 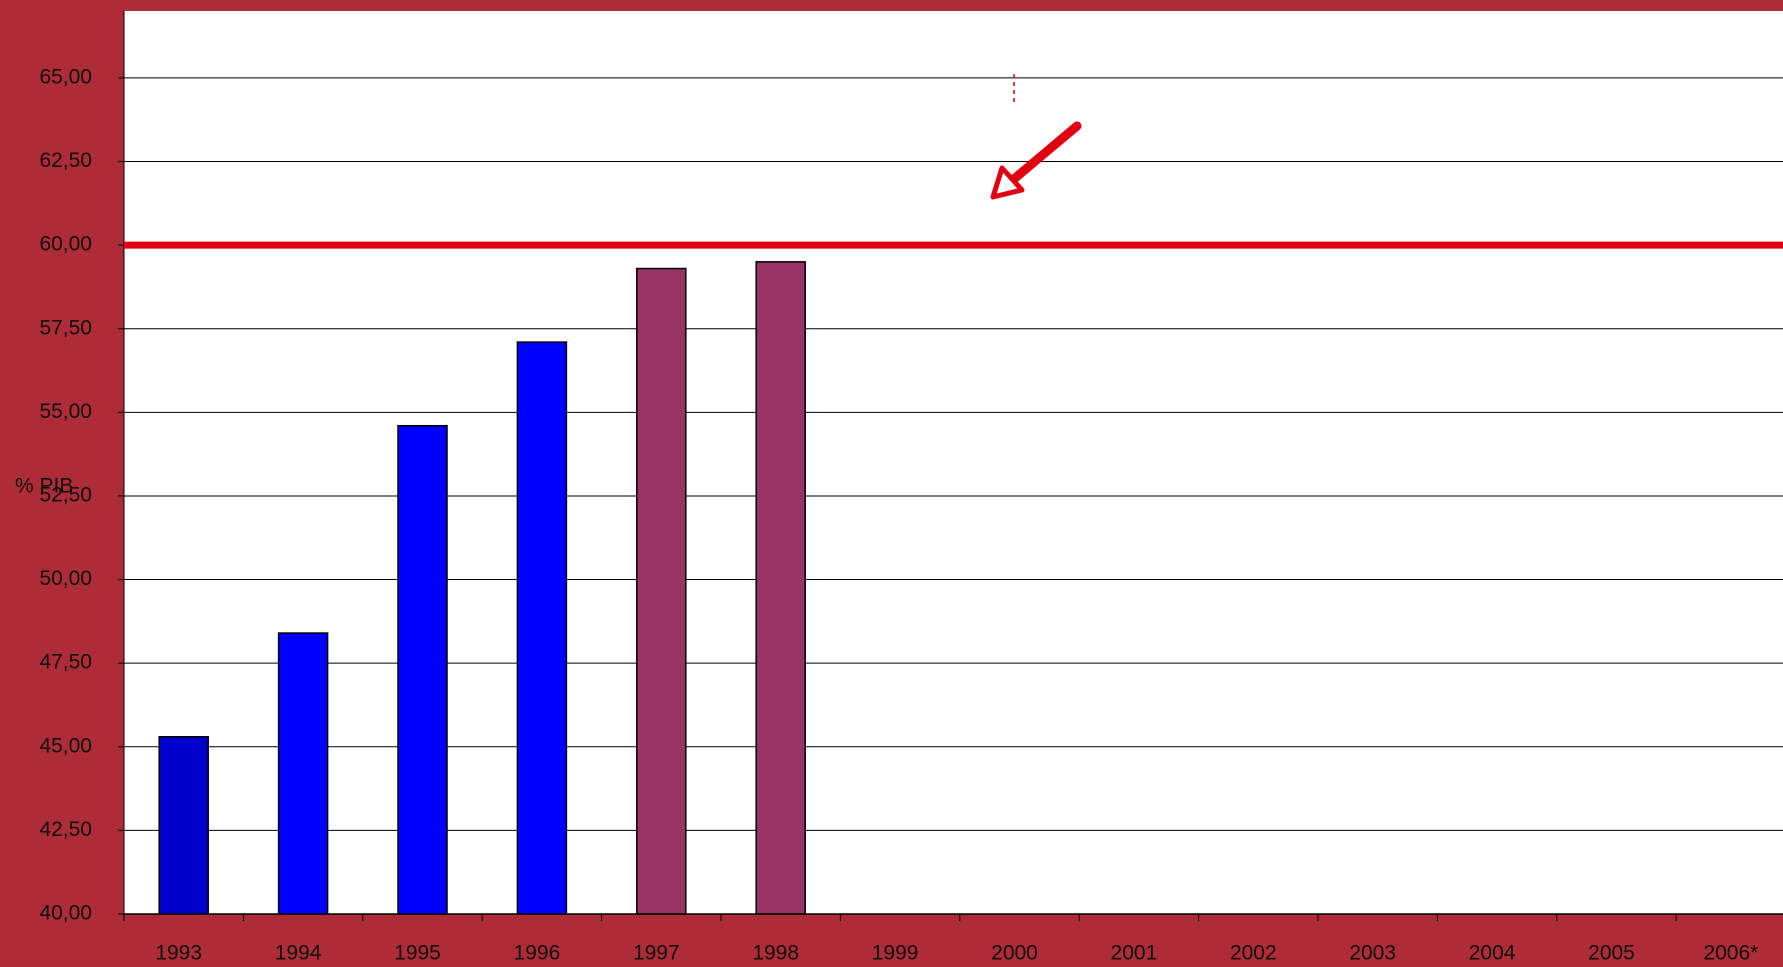 What do you see at coordinates (65, 160) in the screenshot?
I see `y-tick-label: 62,50` at bounding box center [65, 160].